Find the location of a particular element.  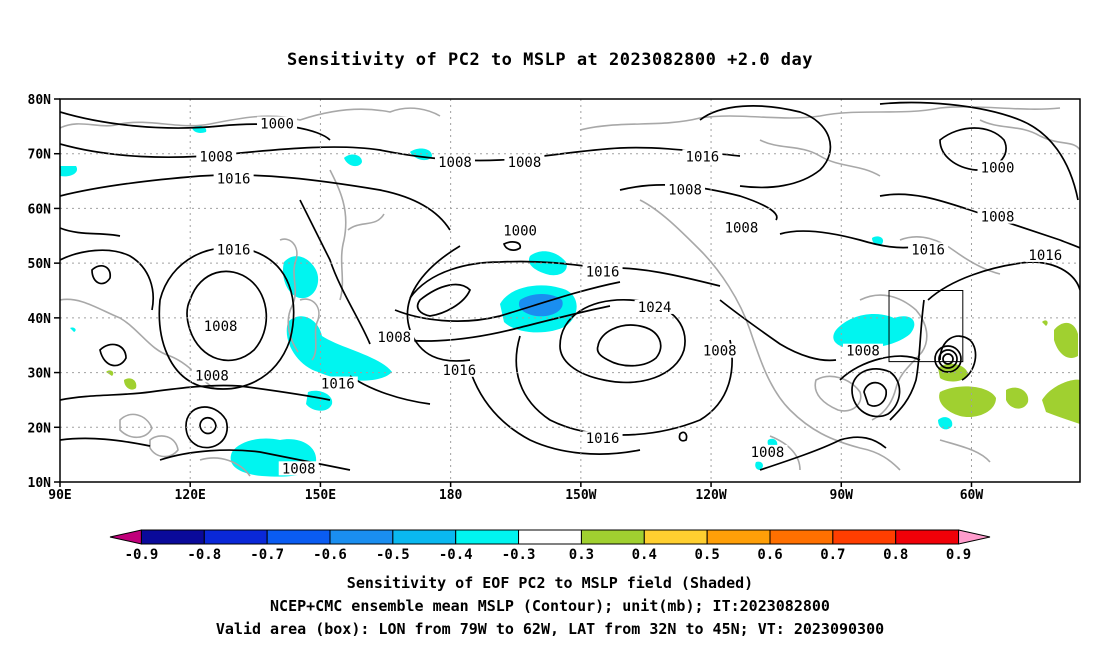

colorbar-tick-label: -0.6 is located at coordinates (330, 555).